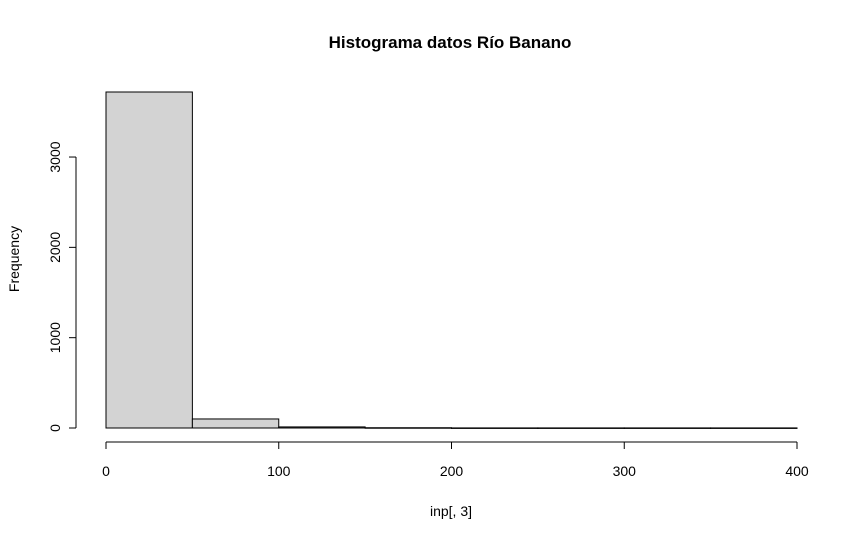  What do you see at coordinates (797, 471) in the screenshot?
I see `x-tick-label-4: 400` at bounding box center [797, 471].